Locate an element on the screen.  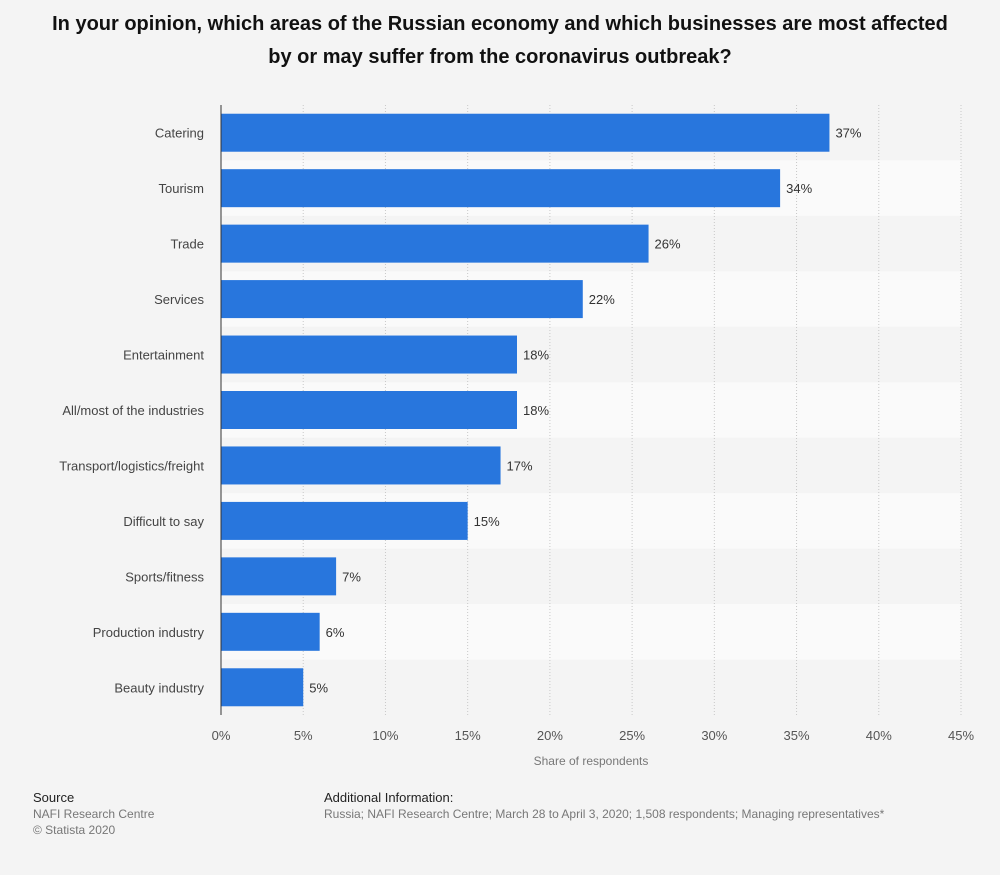
x-tick-label: 15% is located at coordinates (468, 735).